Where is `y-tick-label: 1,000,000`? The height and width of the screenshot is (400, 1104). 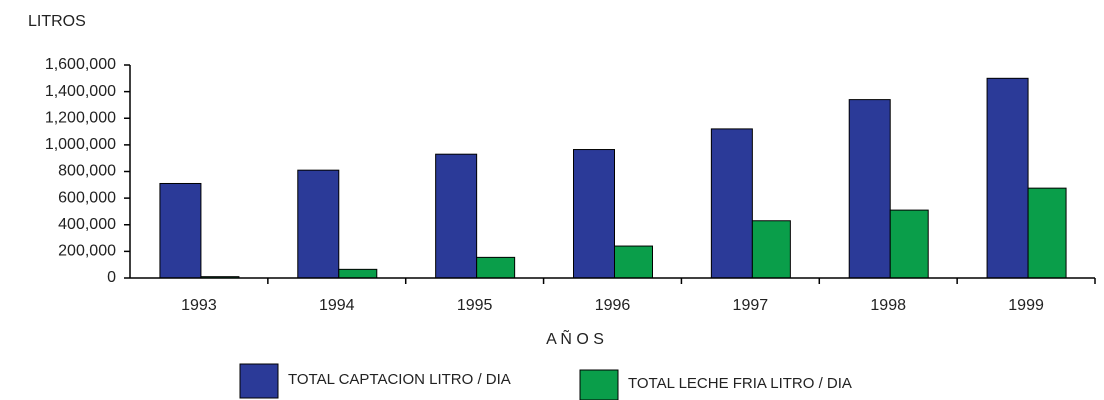
y-tick-label: 1,000,000 is located at coordinates (80, 144).